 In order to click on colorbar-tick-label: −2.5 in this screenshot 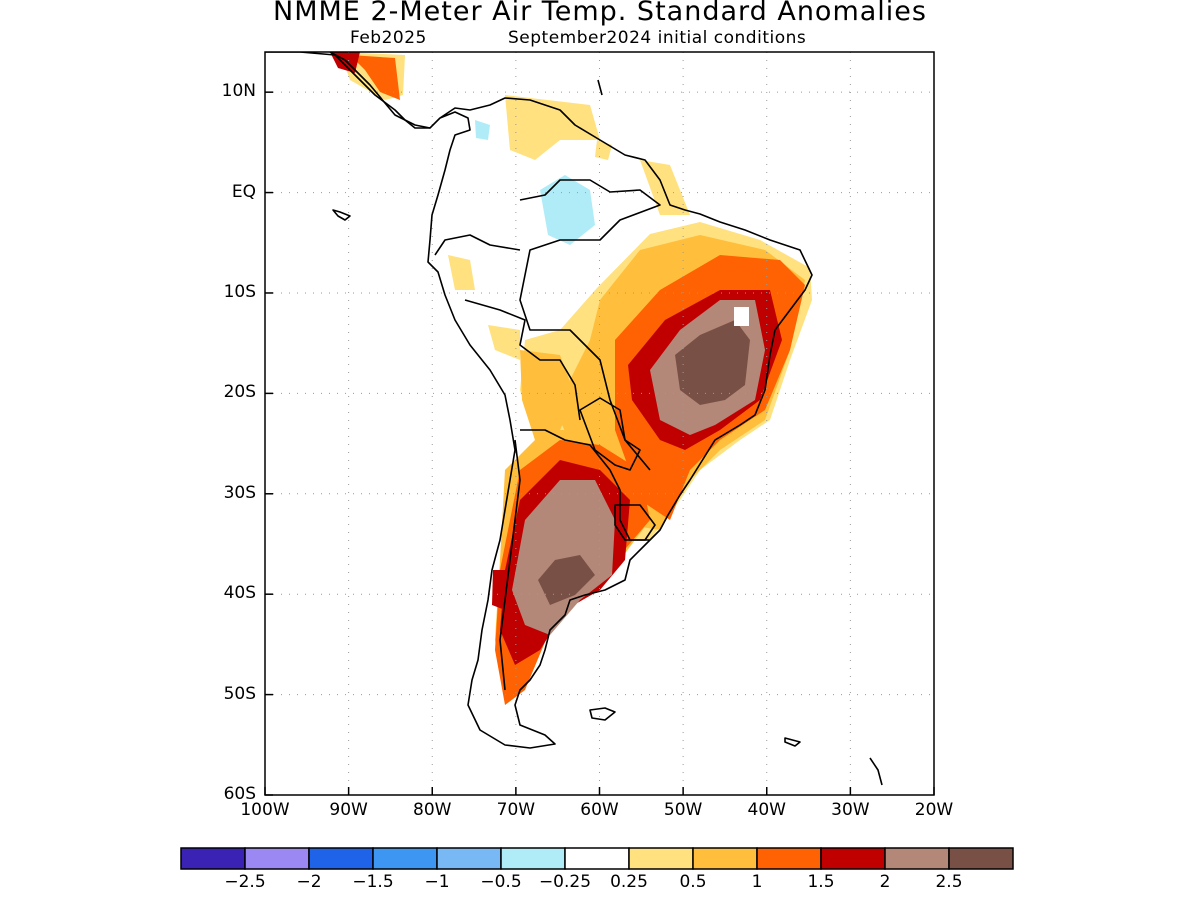, I will do `click(245, 882)`.